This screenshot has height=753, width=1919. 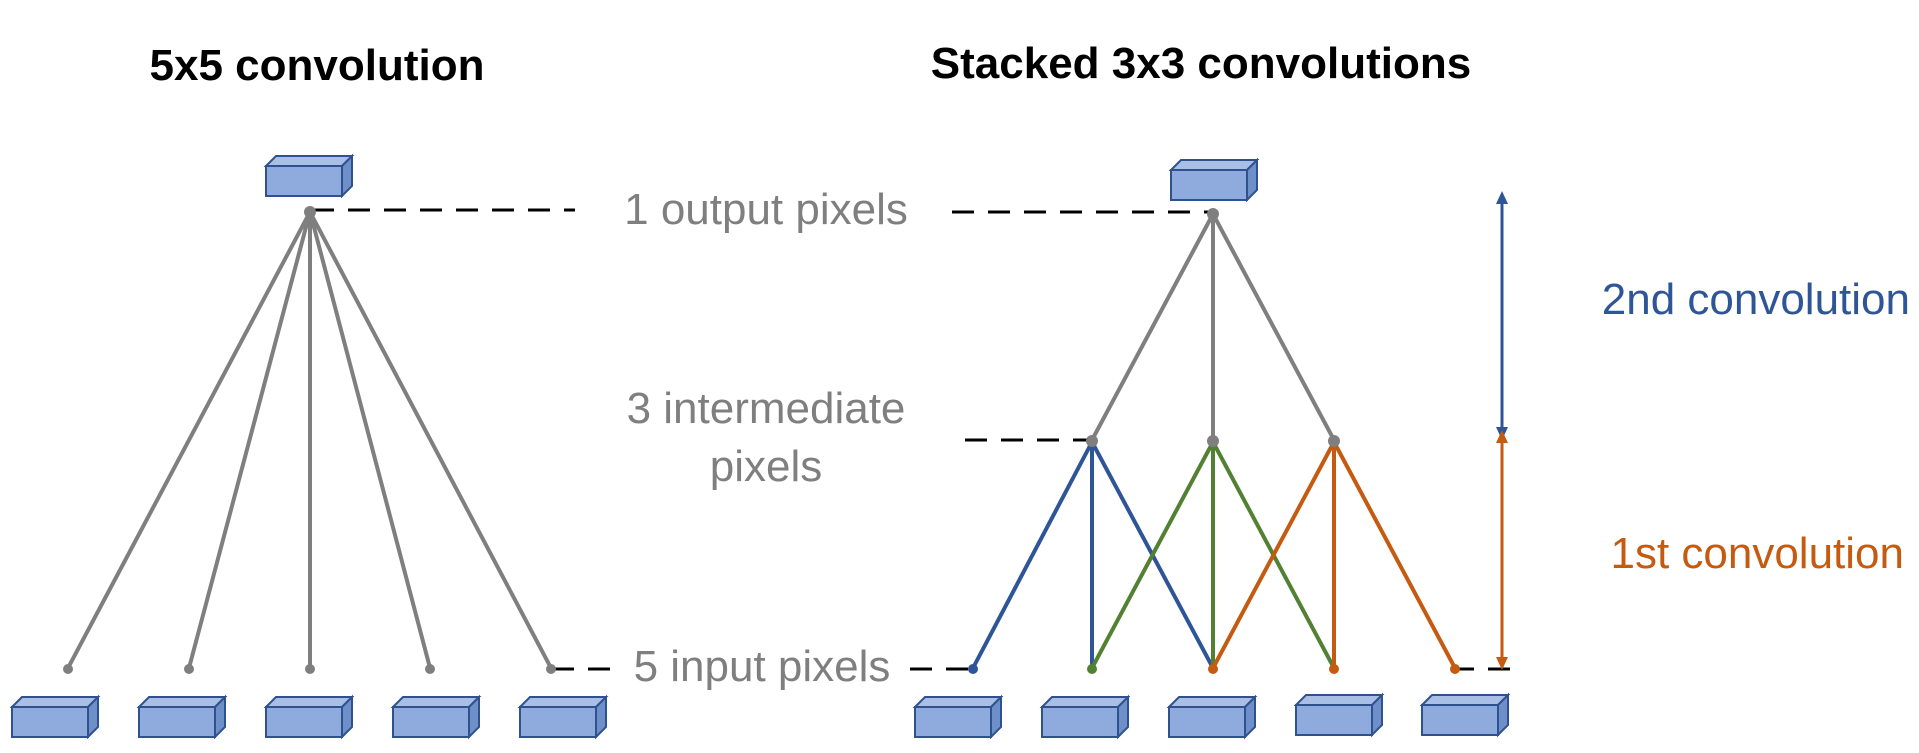 I want to click on title-5x5: 5x5 convolution, so click(x=317, y=65).